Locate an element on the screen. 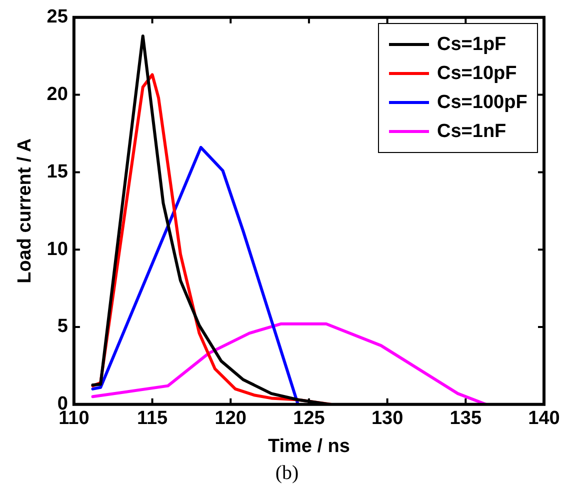  x-axis-title: Time / ns is located at coordinates (309, 446).